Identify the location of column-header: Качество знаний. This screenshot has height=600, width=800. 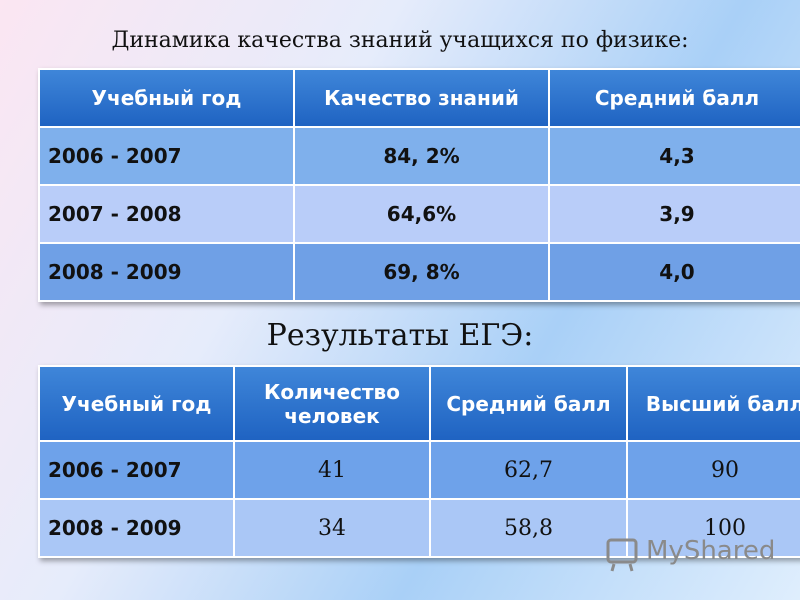
(421, 98).